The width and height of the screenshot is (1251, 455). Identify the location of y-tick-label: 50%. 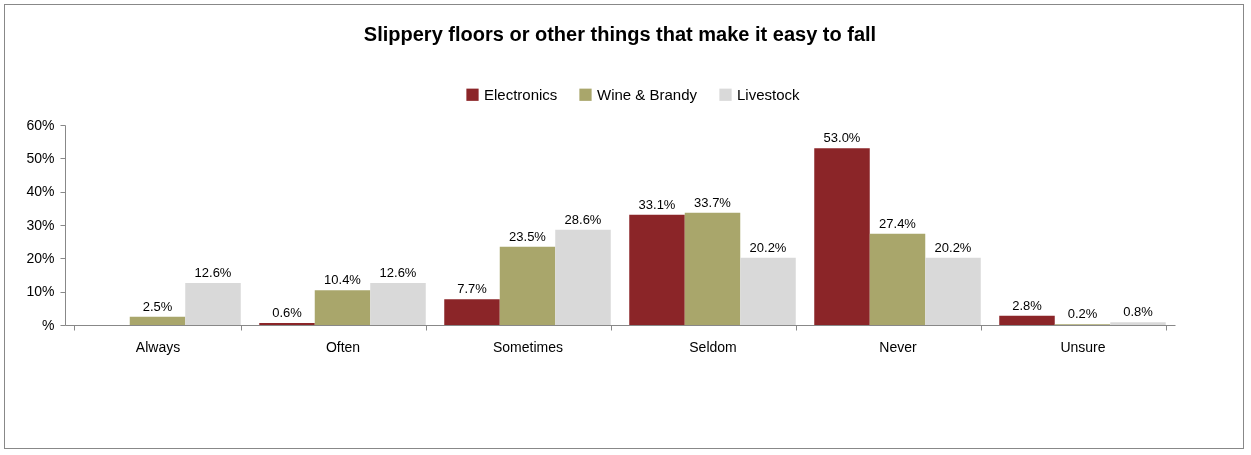
(40, 157).